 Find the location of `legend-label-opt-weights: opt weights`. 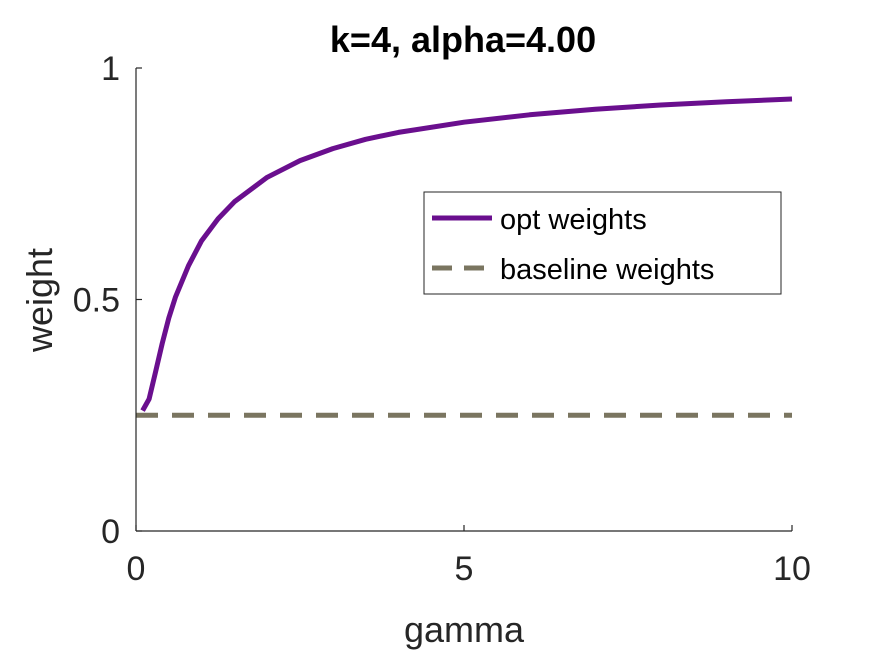

legend-label-opt-weights: opt weights is located at coordinates (573, 220).